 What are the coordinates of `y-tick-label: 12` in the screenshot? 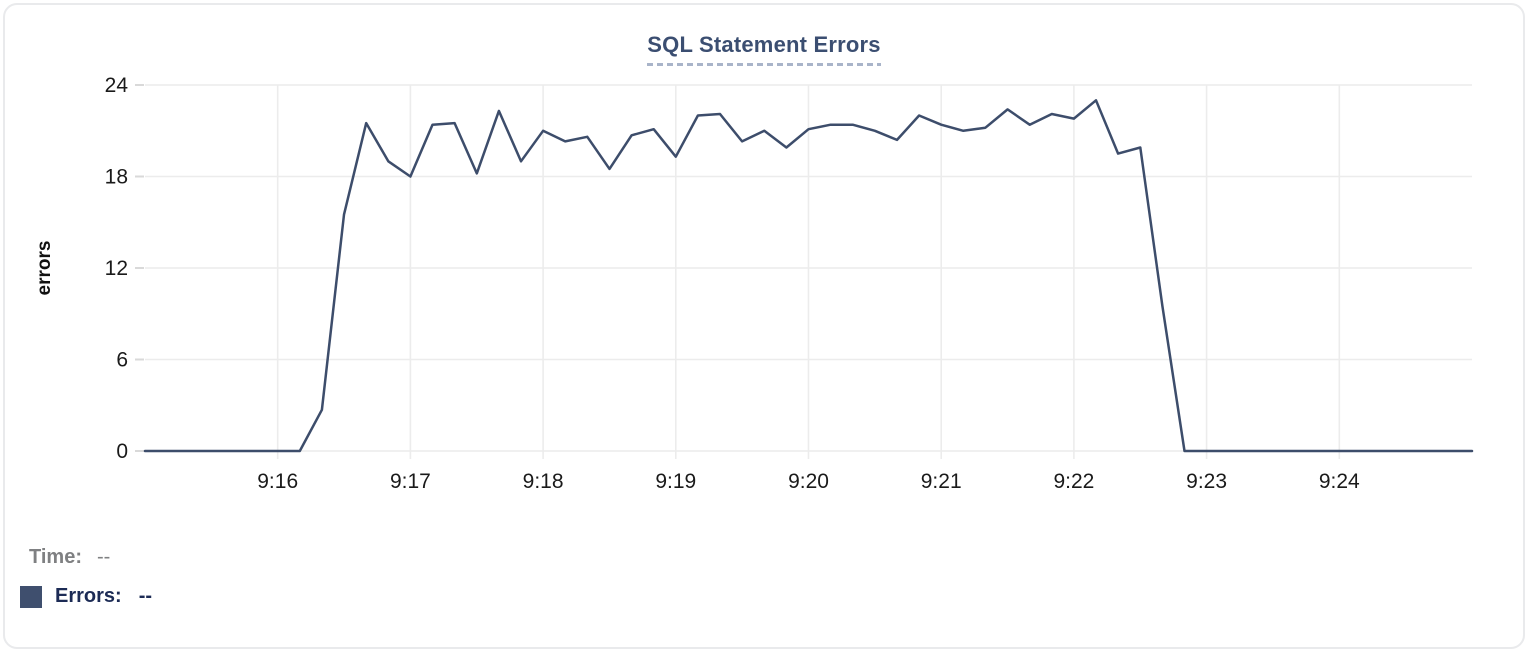 It's located at (116, 268).